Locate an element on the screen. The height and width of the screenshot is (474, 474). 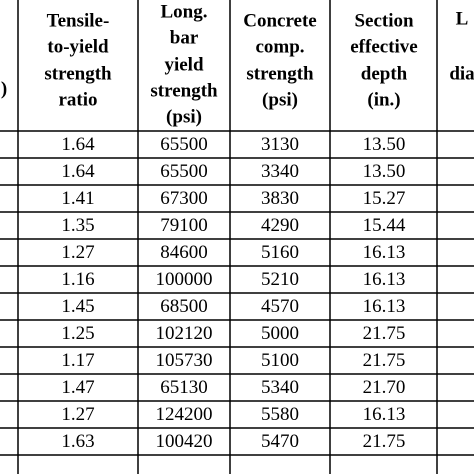
cell-text: 84600 is located at coordinates (184, 252).